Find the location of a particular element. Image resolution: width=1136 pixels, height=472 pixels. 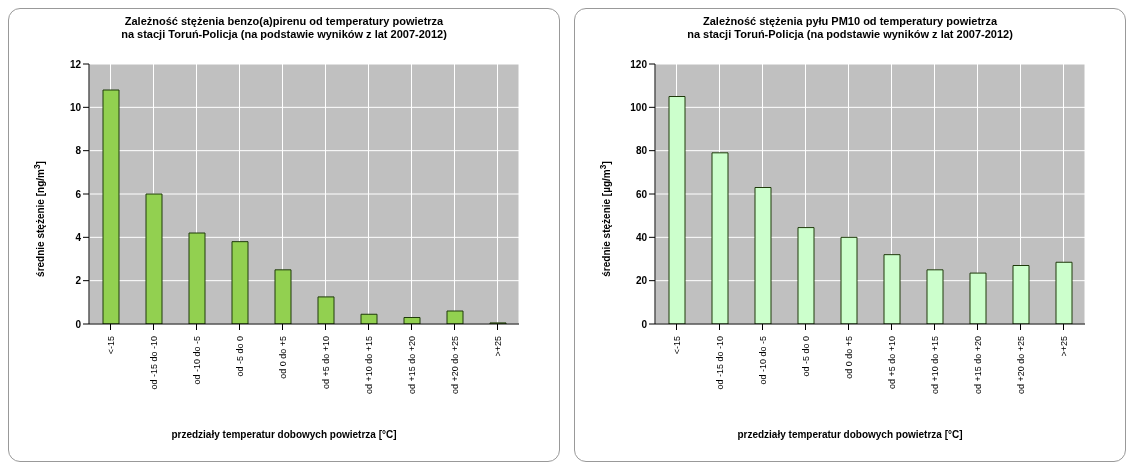

y-tick-label: 40 is located at coordinates (641, 237).